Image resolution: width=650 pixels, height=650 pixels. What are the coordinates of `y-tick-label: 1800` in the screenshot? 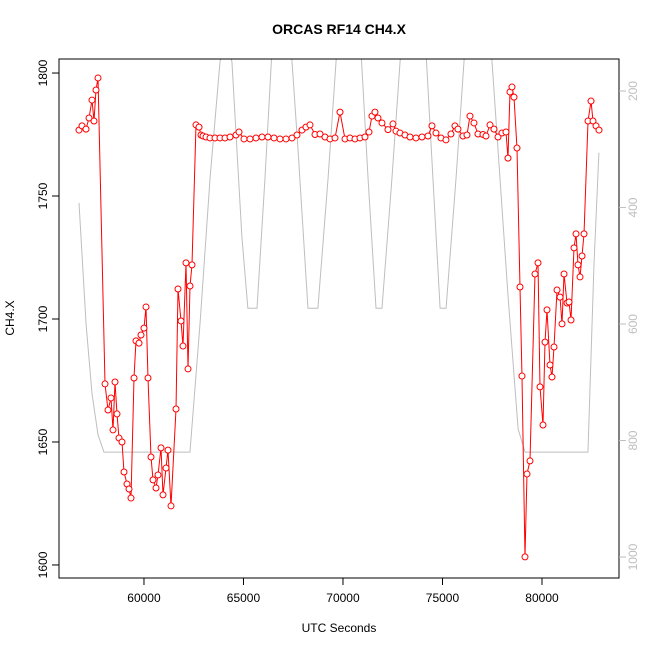 It's located at (43, 72).